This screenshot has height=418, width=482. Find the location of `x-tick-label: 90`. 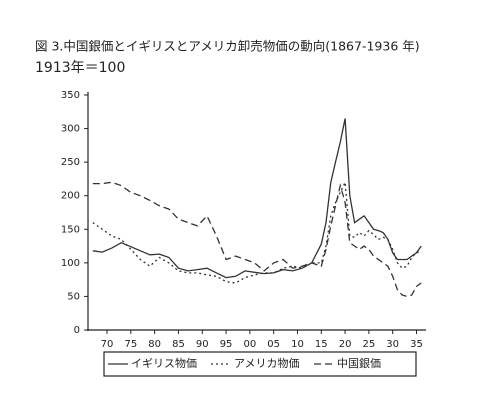

x-tick-label: 90 is located at coordinates (202, 344).